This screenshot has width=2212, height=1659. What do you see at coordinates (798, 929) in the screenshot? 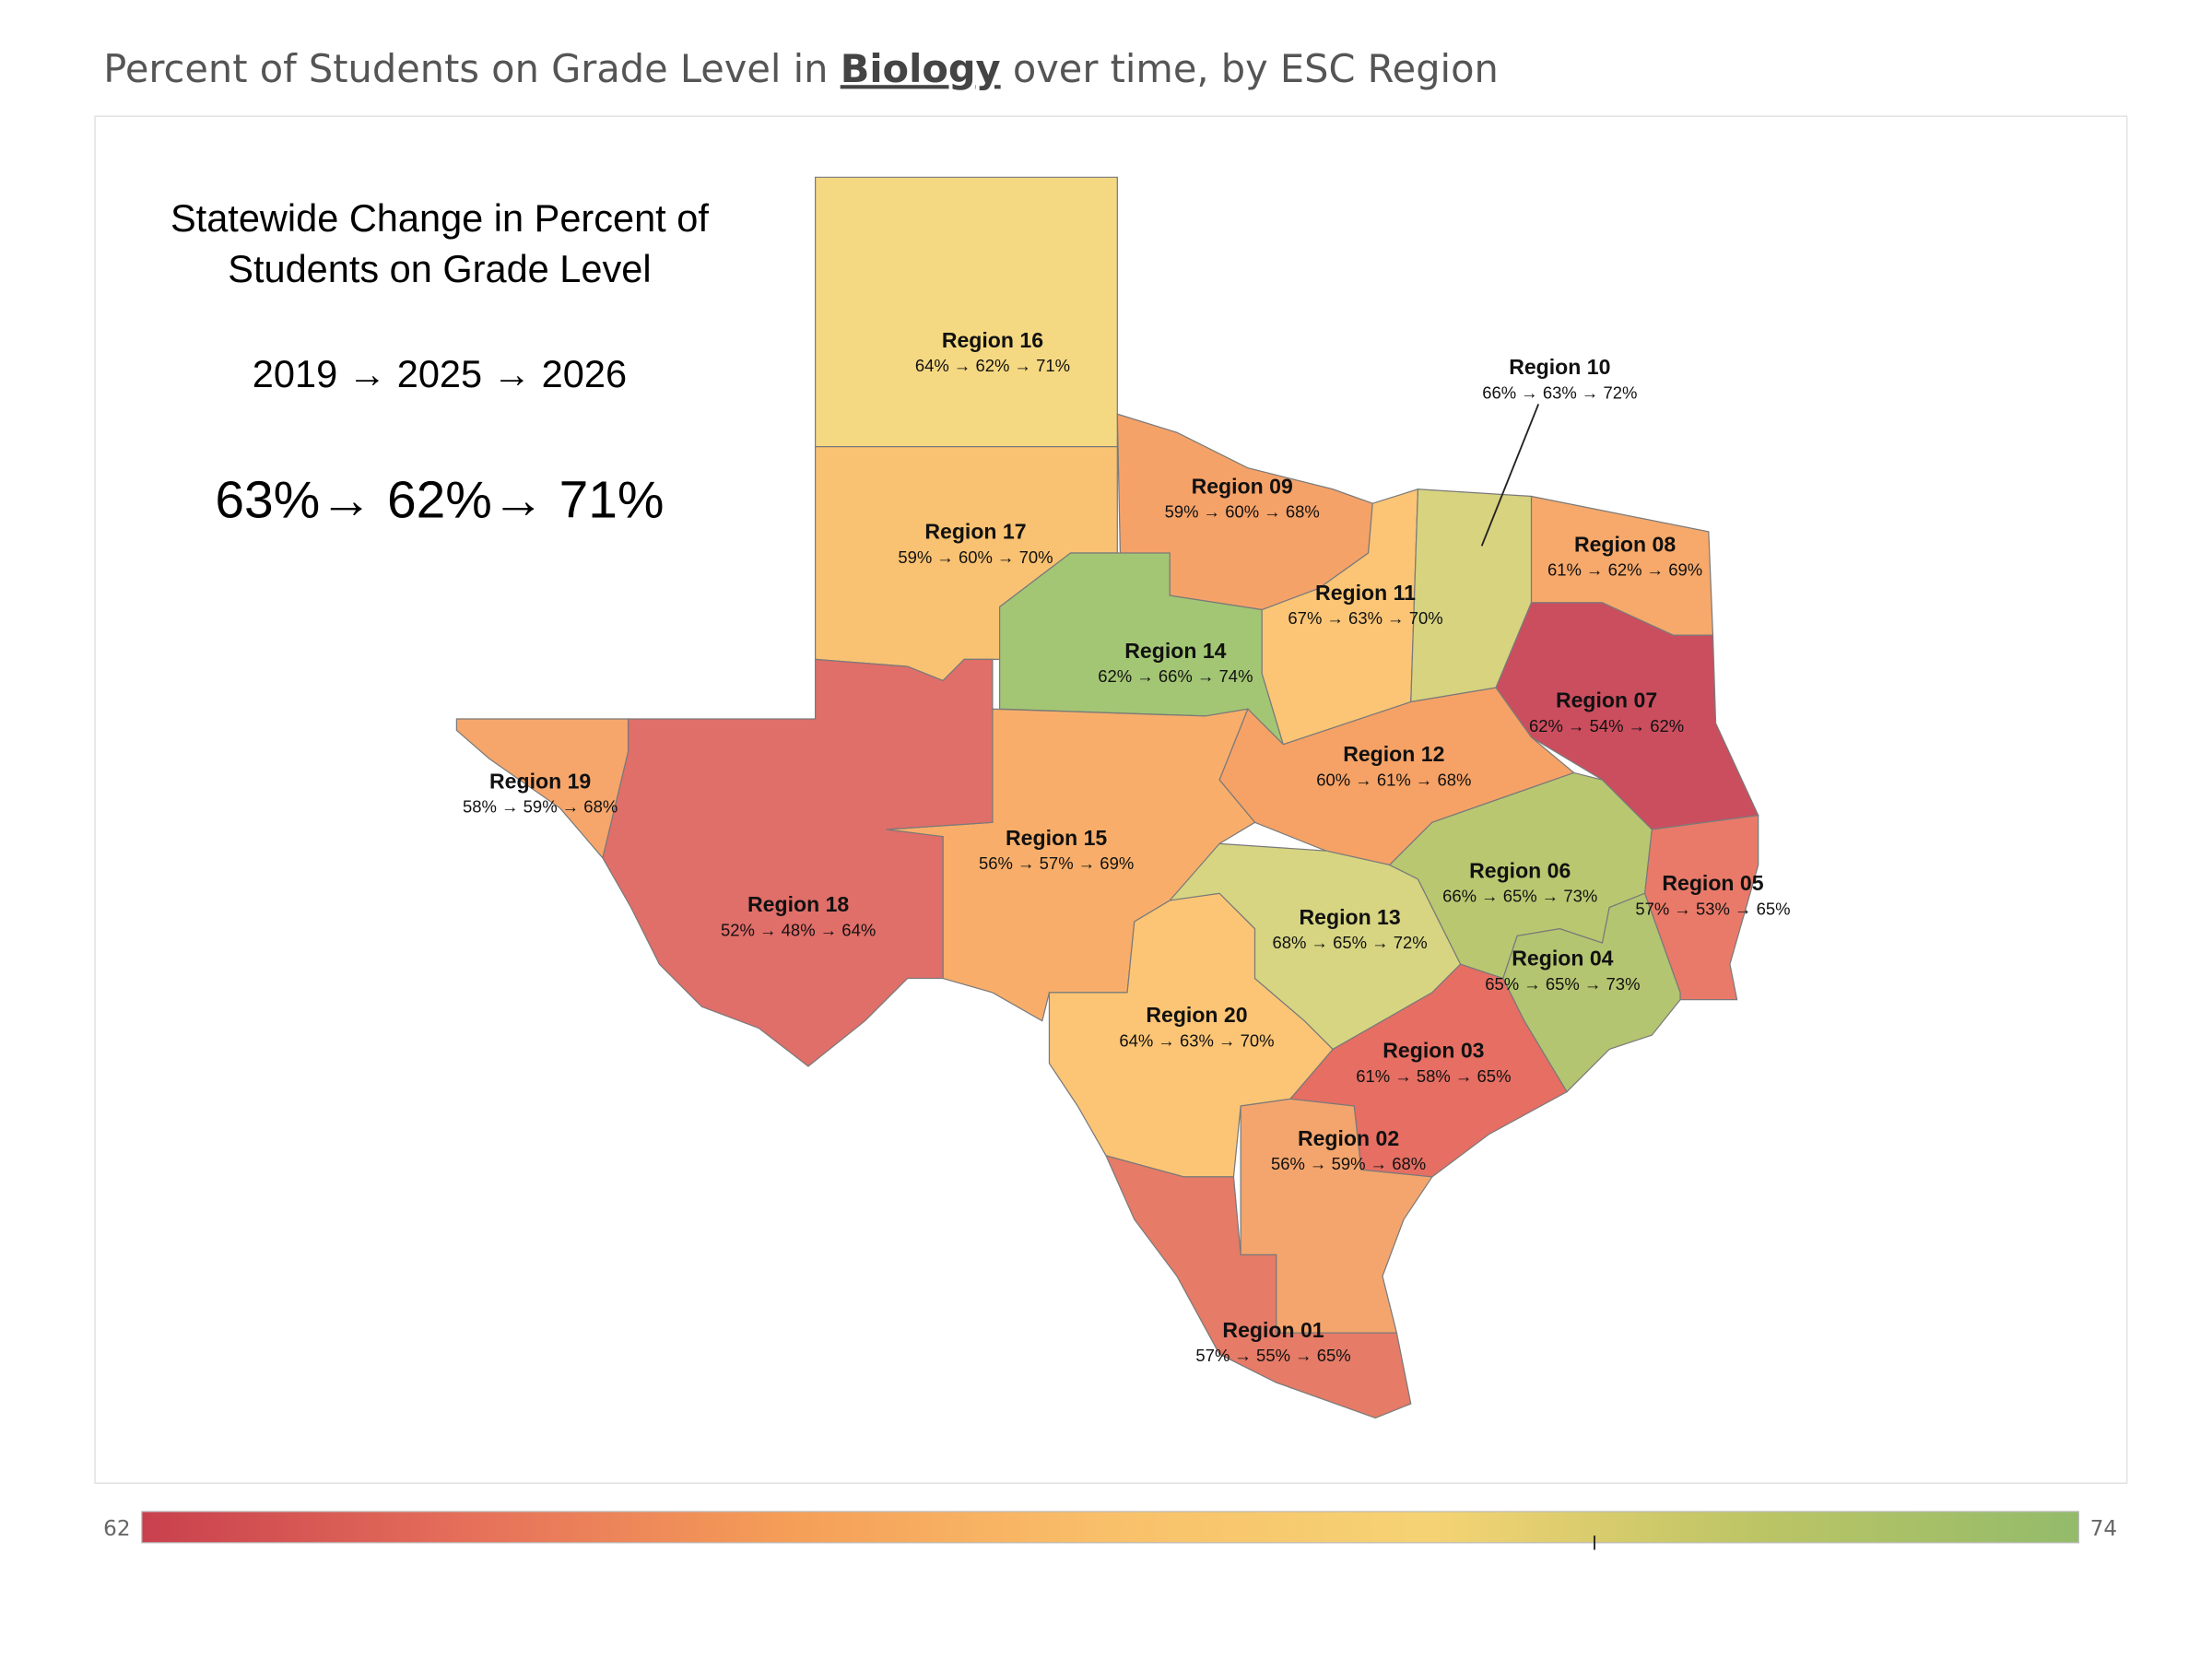
I see `region-values: 52% → 48% → 64%` at bounding box center [798, 929].